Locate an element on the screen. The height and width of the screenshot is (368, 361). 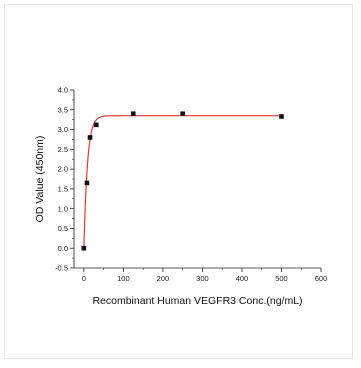
x-tick-label: 400 is located at coordinates (242, 278).